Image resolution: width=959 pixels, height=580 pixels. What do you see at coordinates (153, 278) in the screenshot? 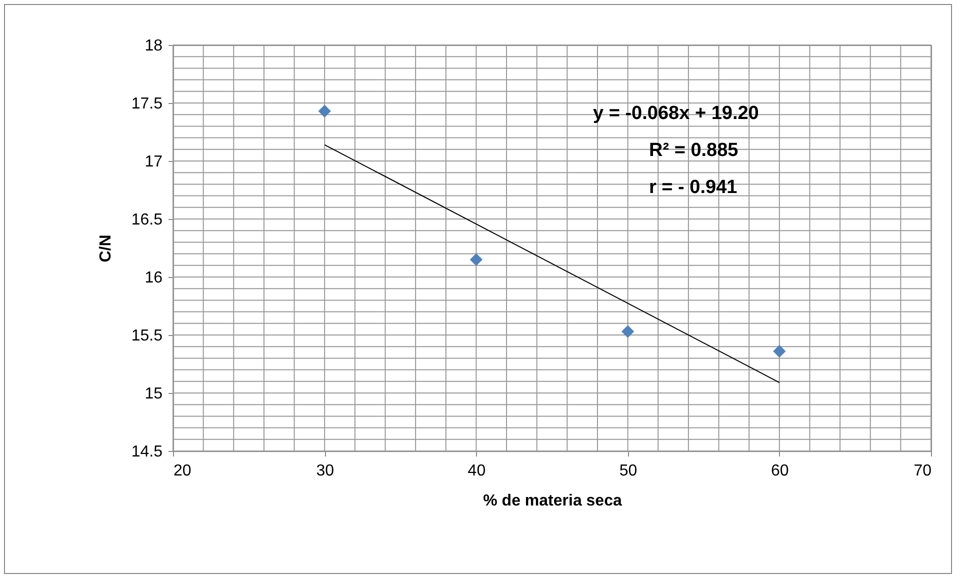
I see `y-tick-label: 16` at bounding box center [153, 278].